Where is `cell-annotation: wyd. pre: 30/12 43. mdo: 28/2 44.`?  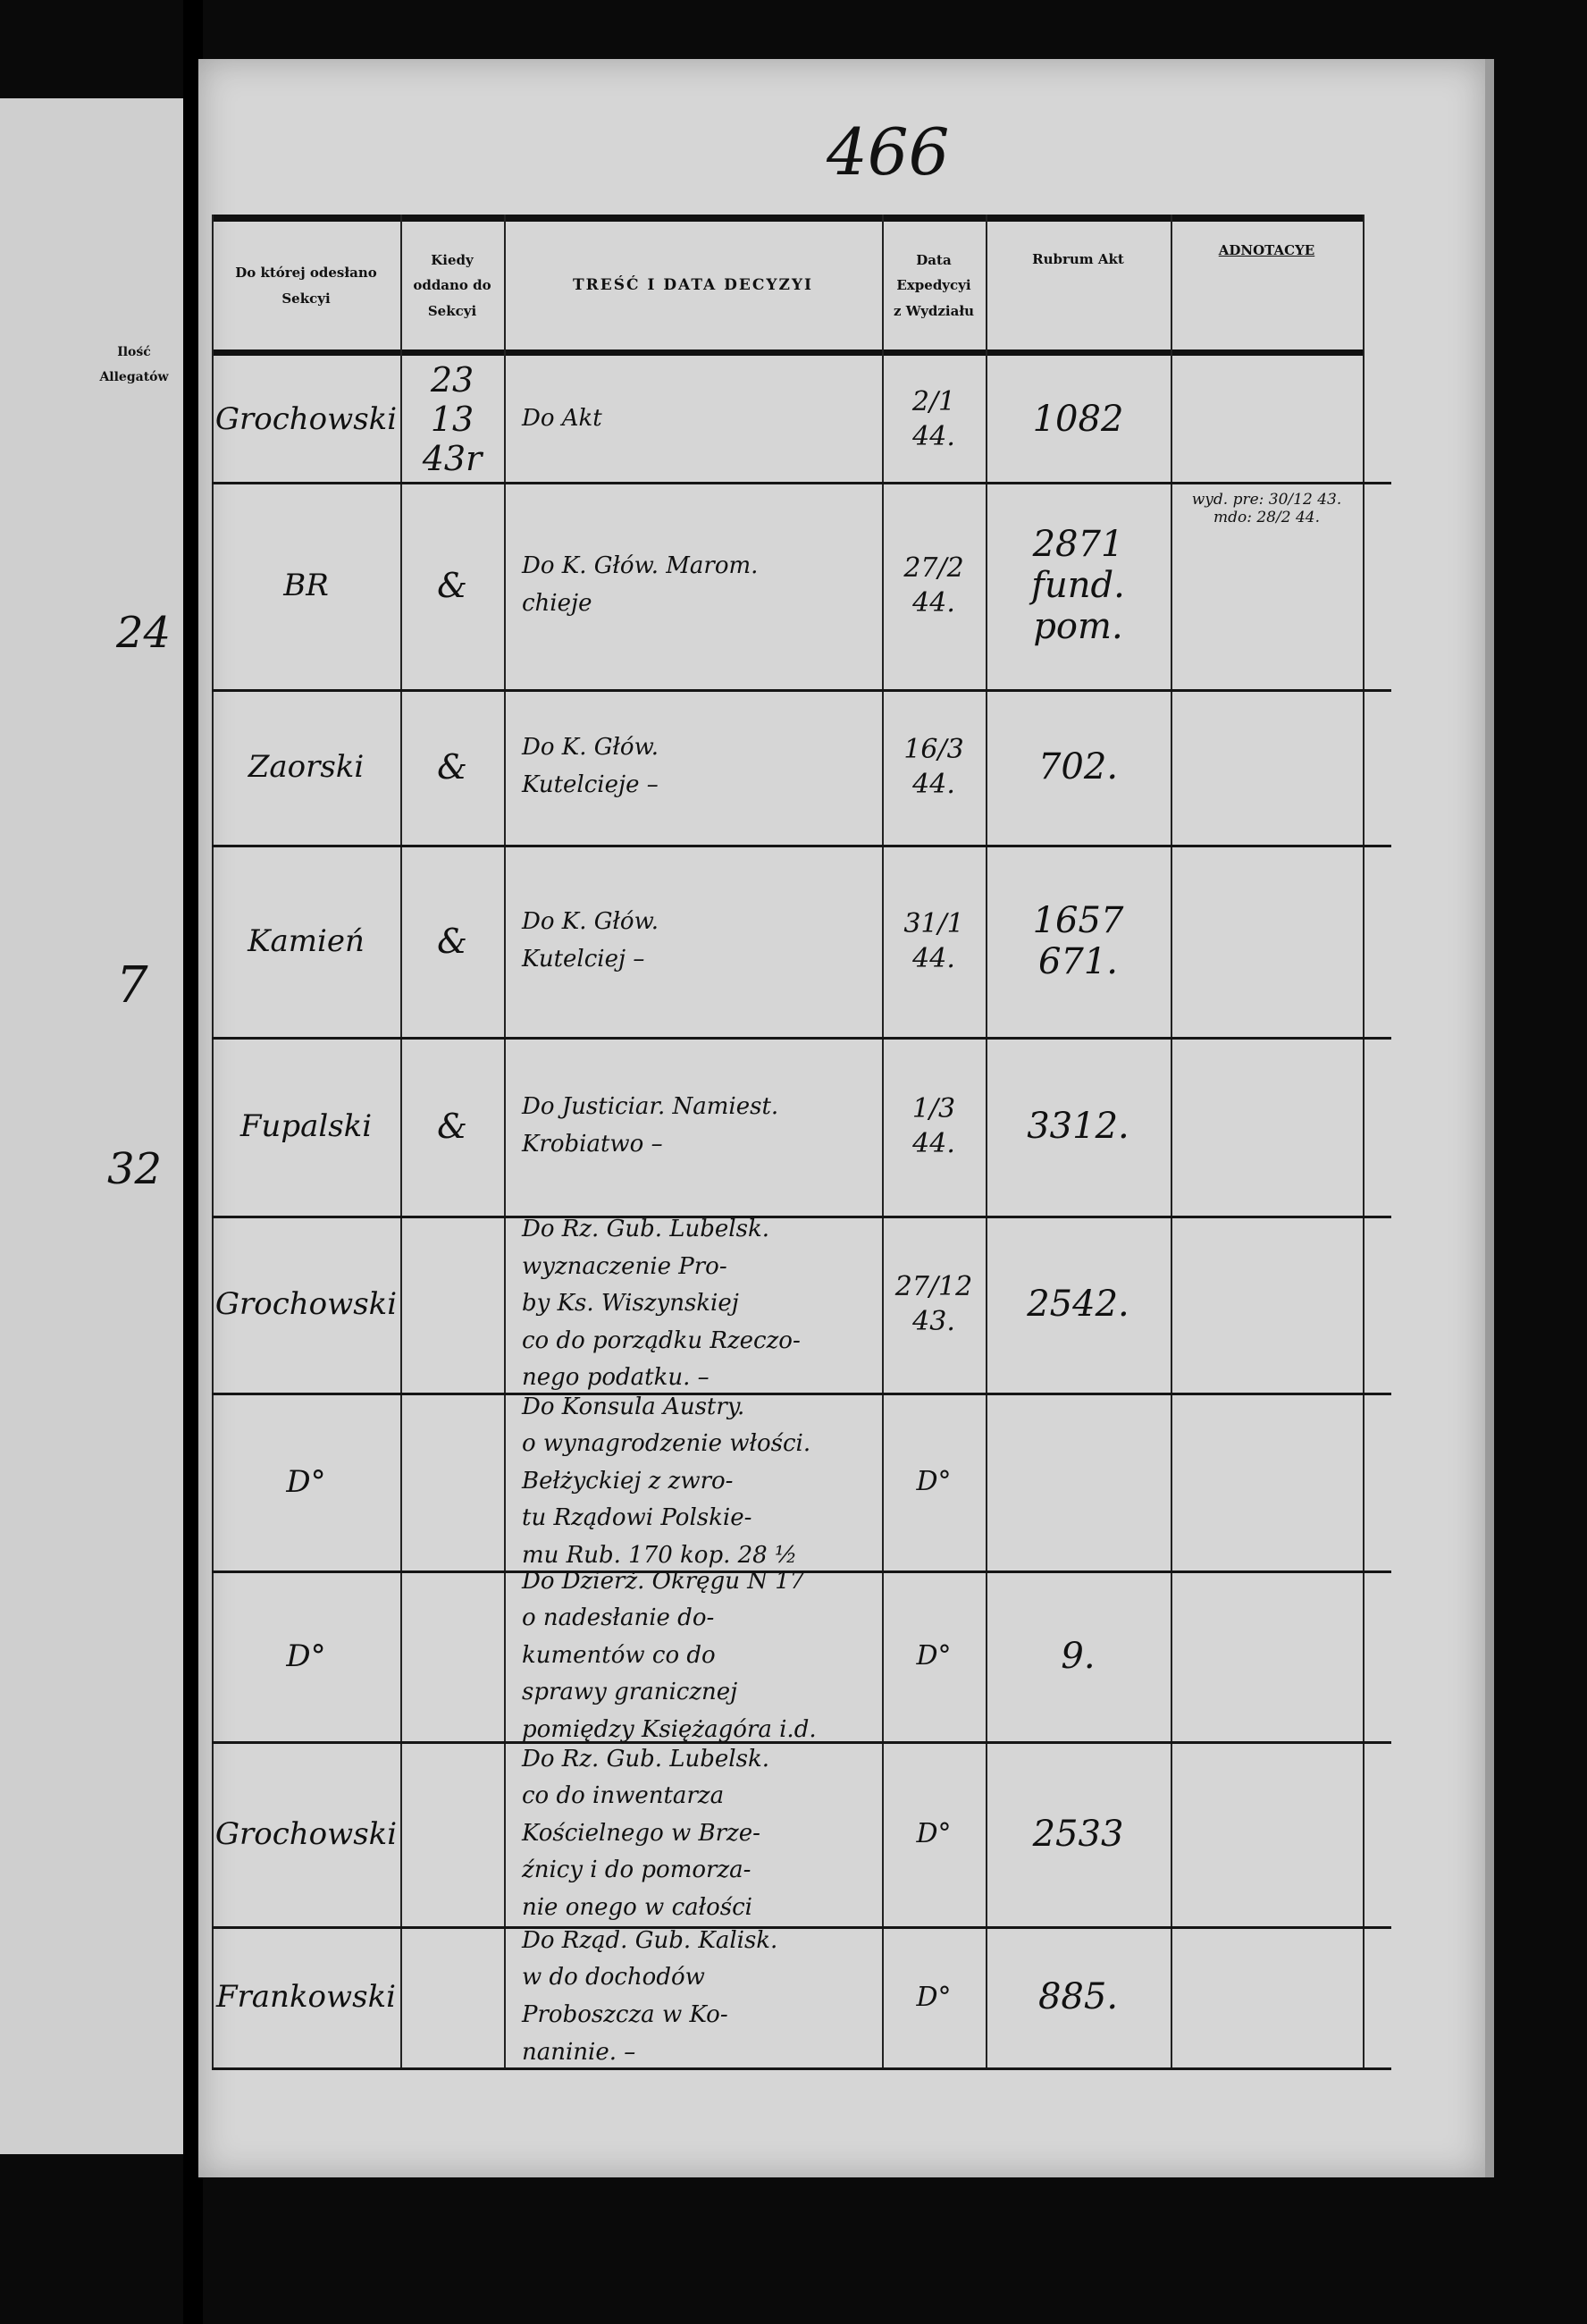
cell-annotation: wyd. pre: 30/12 43. mdo: 28/2 44. is located at coordinates (1266, 509).